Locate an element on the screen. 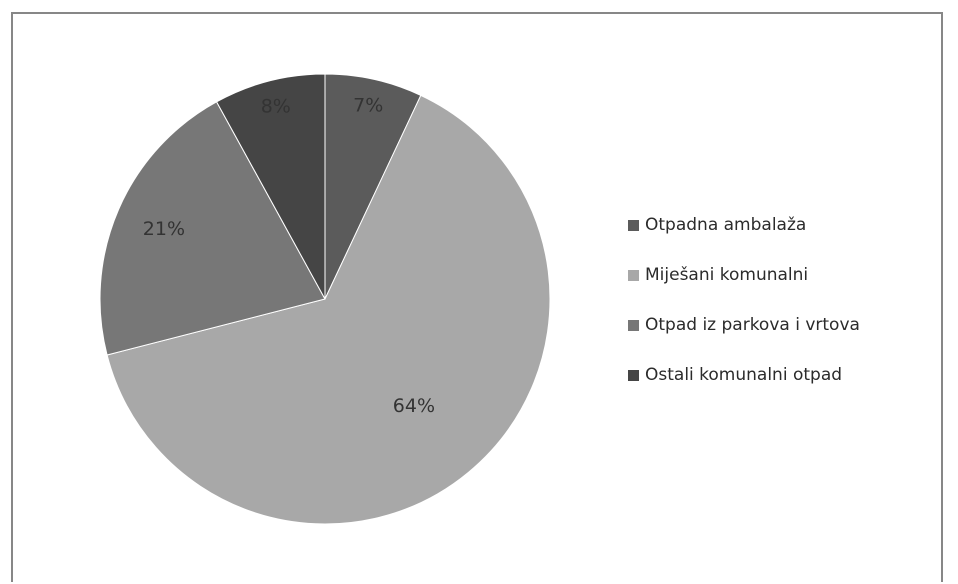  legend-item: Ostali komunalni otpad is located at coordinates (735, 375).